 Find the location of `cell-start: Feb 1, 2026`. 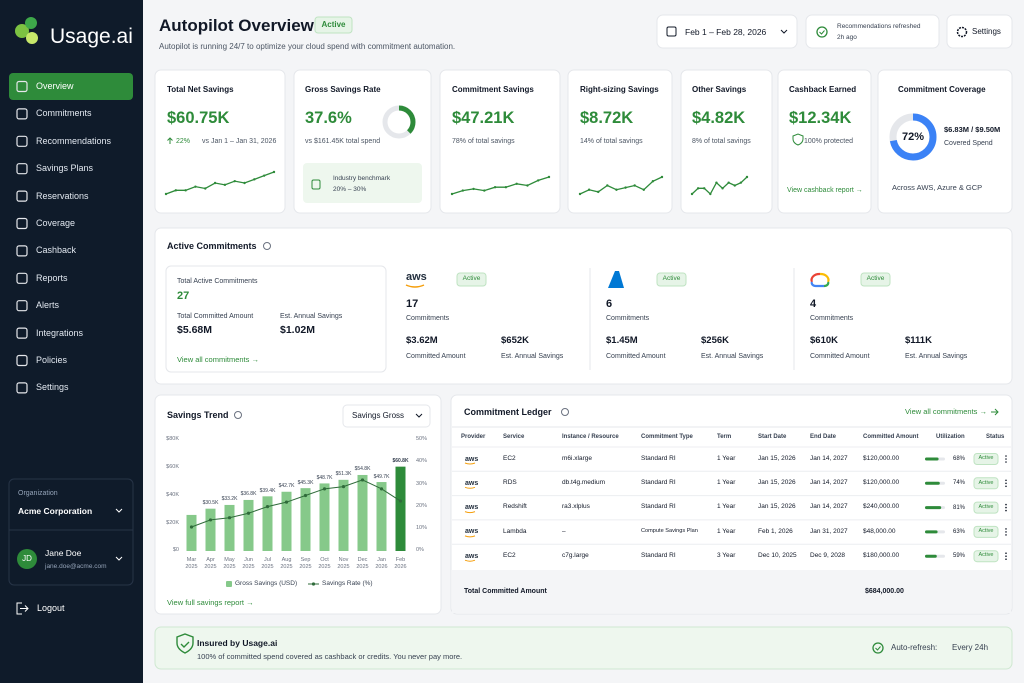

cell-start: Feb 1, 2026 is located at coordinates (775, 531).